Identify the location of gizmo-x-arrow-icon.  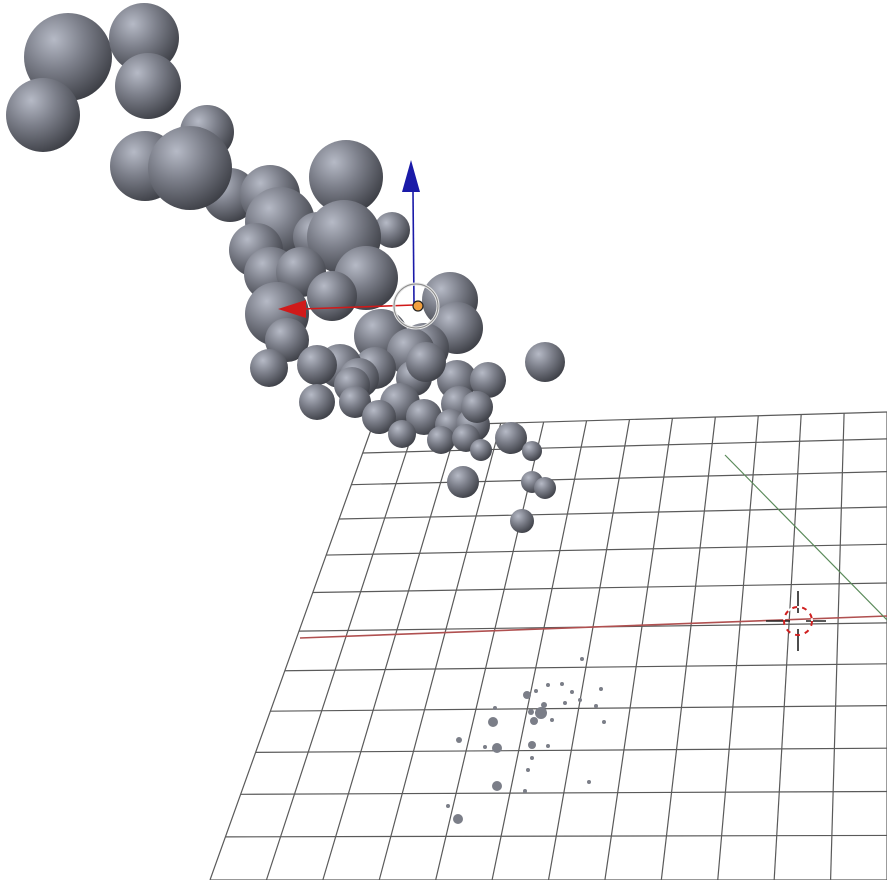
(292, 309).